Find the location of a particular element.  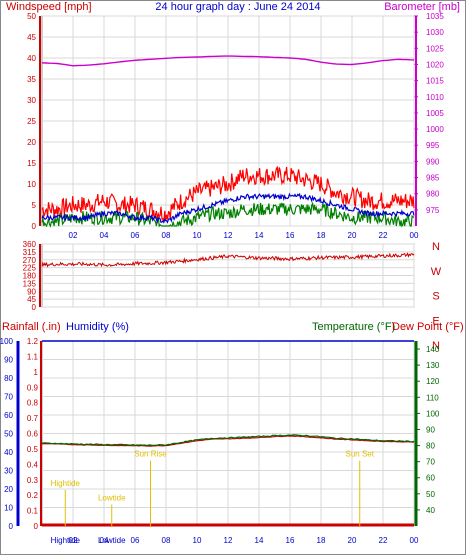

windspeed-tick: 30 is located at coordinates (31, 100).